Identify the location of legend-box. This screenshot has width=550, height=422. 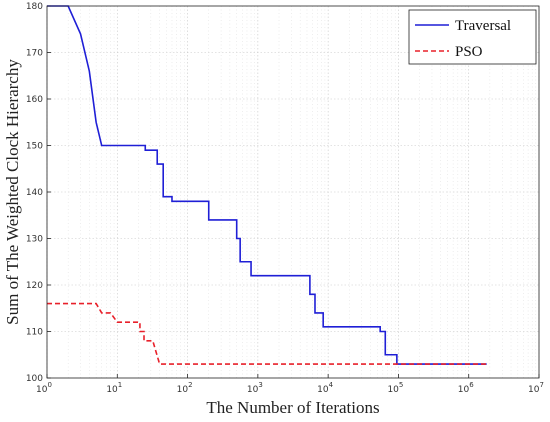
(472, 37).